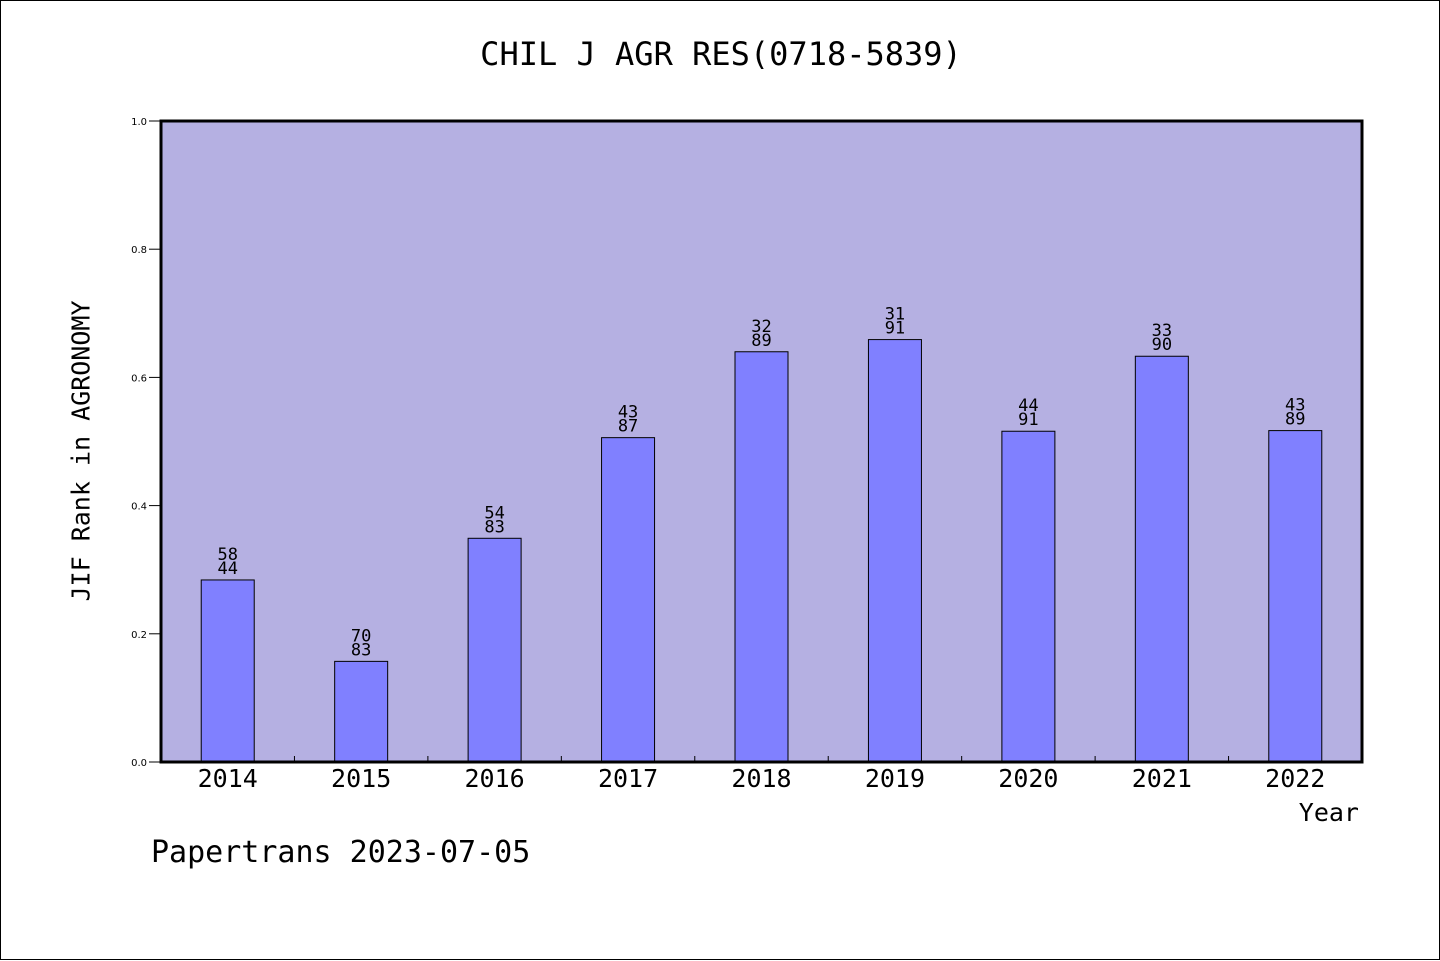  Describe the element at coordinates (139, 378) in the screenshot. I see `y-tick-label: 0.6` at that location.